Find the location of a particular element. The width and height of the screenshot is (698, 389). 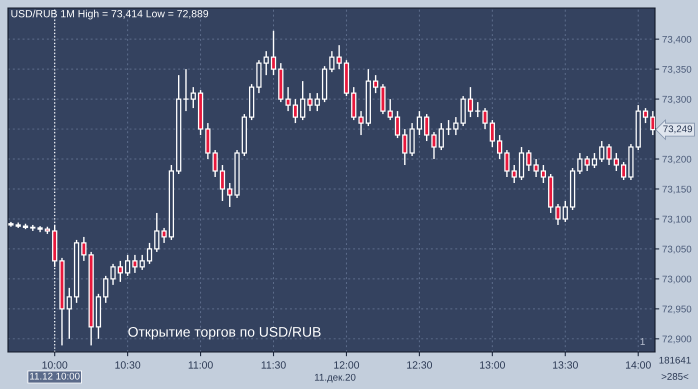

text: 73,249 is located at coordinates (677, 129).